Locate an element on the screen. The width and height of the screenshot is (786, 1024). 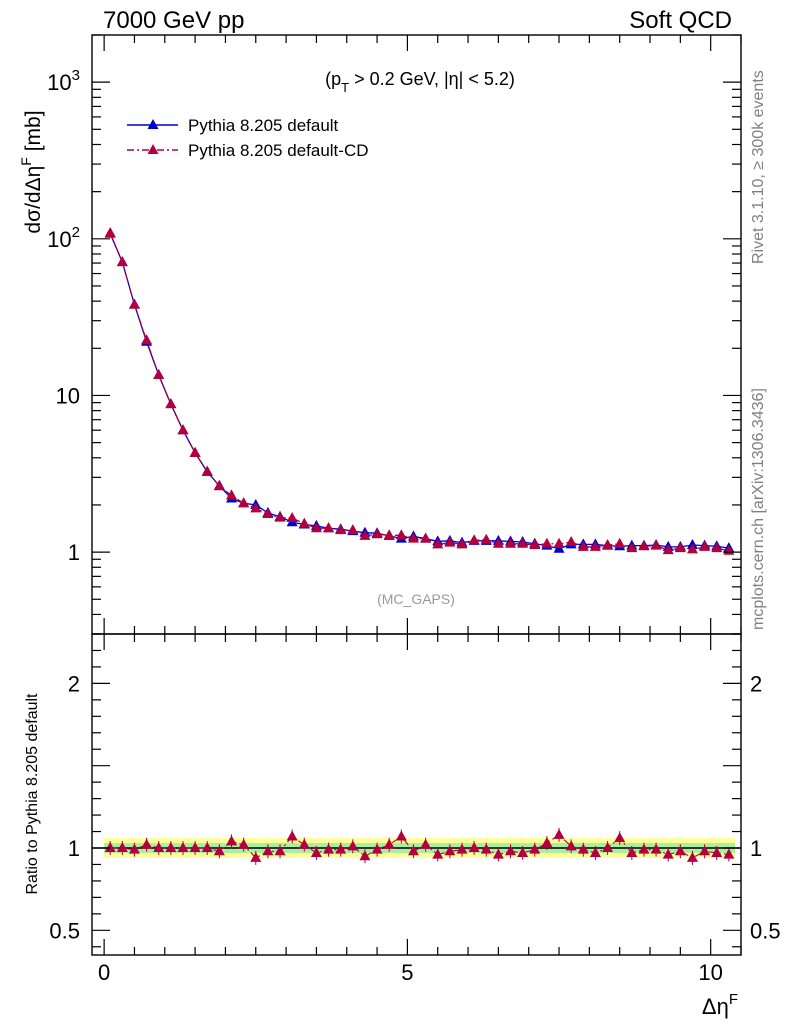
mcplots-label: mcplots.cern.ch [arXiv:1306.3436] is located at coordinates (758, 509).